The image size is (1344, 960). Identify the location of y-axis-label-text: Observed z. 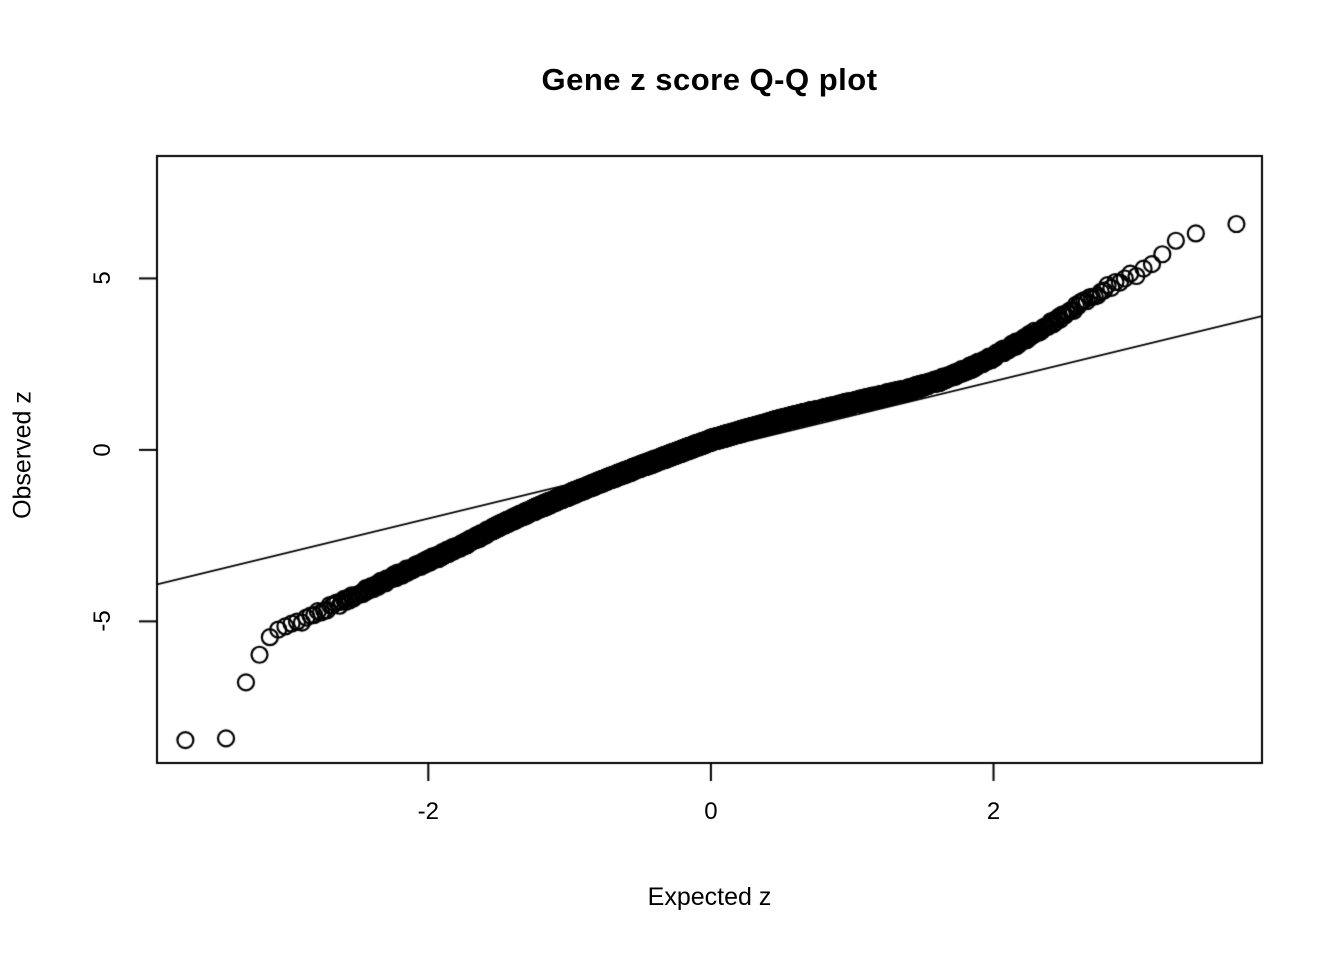
(22, 455).